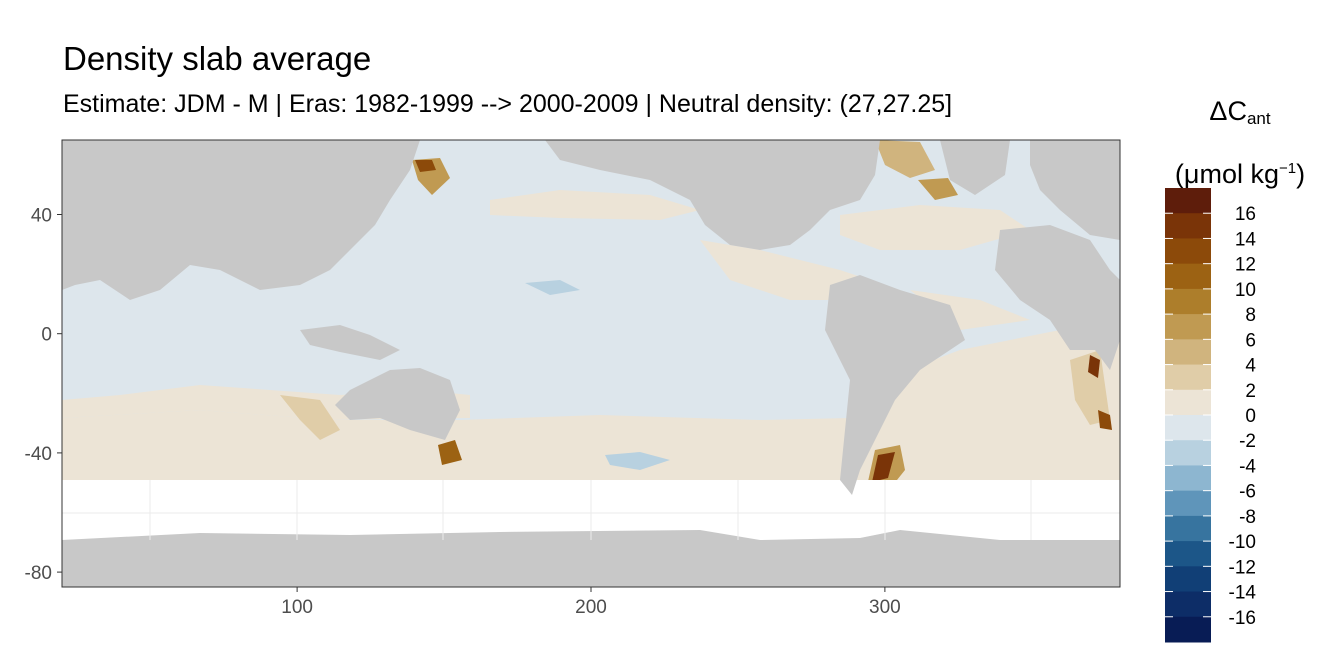  I want to click on gridlines, so click(591, 510).